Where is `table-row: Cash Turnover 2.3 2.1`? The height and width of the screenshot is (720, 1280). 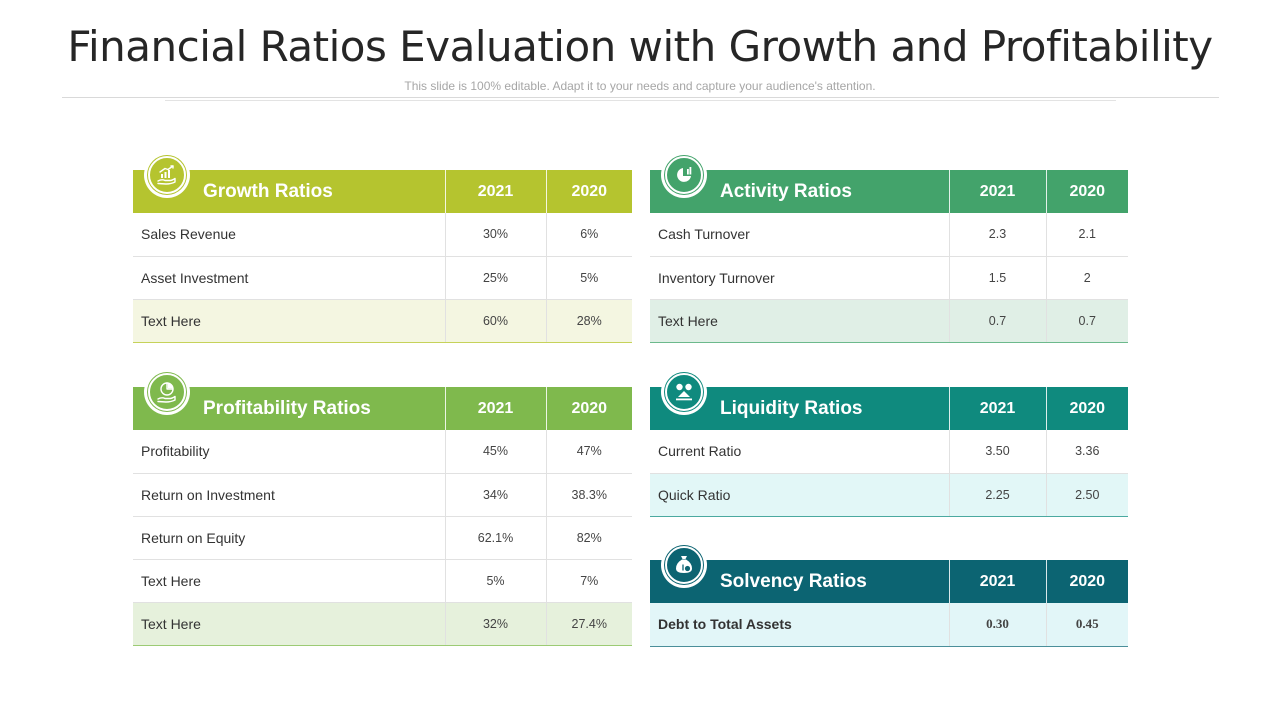 table-row: Cash Turnover 2.3 2.1 is located at coordinates (889, 235).